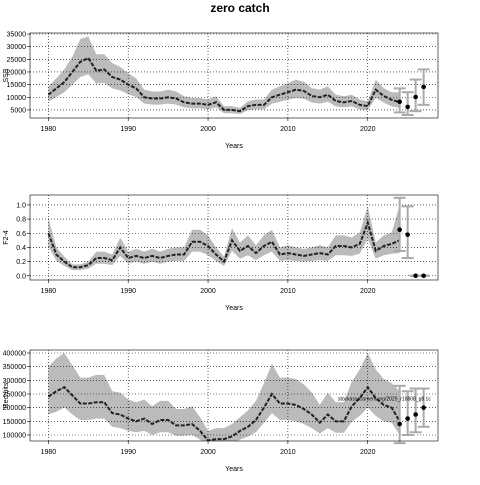 The height and width of the screenshot is (485, 480). Describe the element at coordinates (21, 220) in the screenshot. I see `y-tick-label: 0.8` at that location.